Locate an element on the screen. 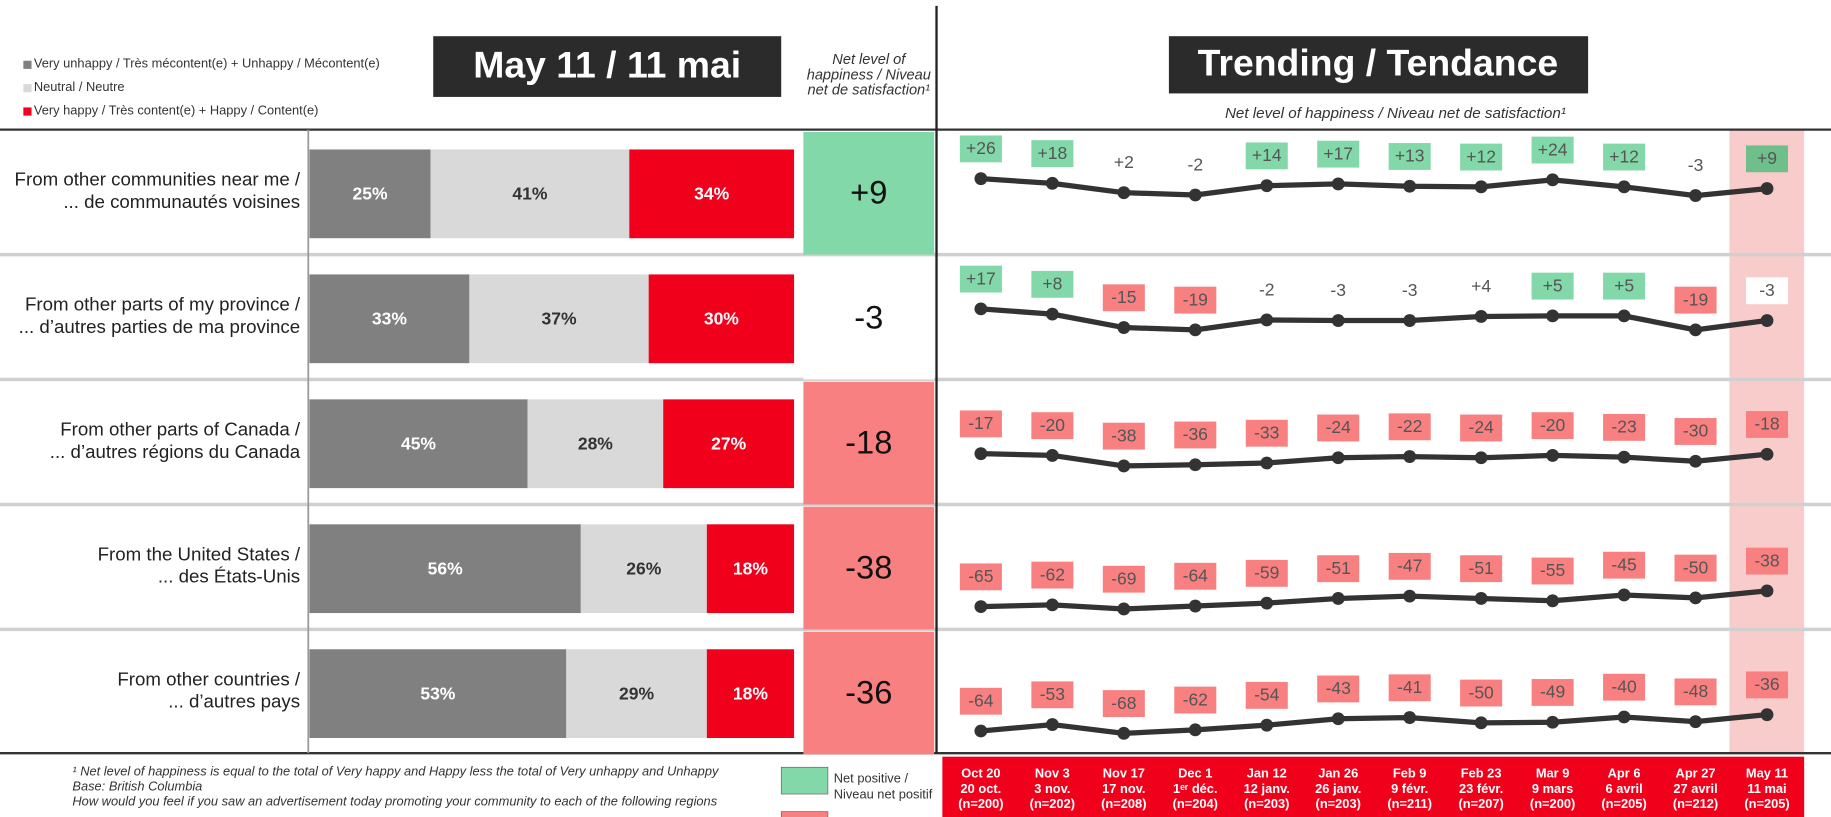 Image resolution: width=1831 pixels, height=817 pixels. data-label: +12 is located at coordinates (1624, 156).